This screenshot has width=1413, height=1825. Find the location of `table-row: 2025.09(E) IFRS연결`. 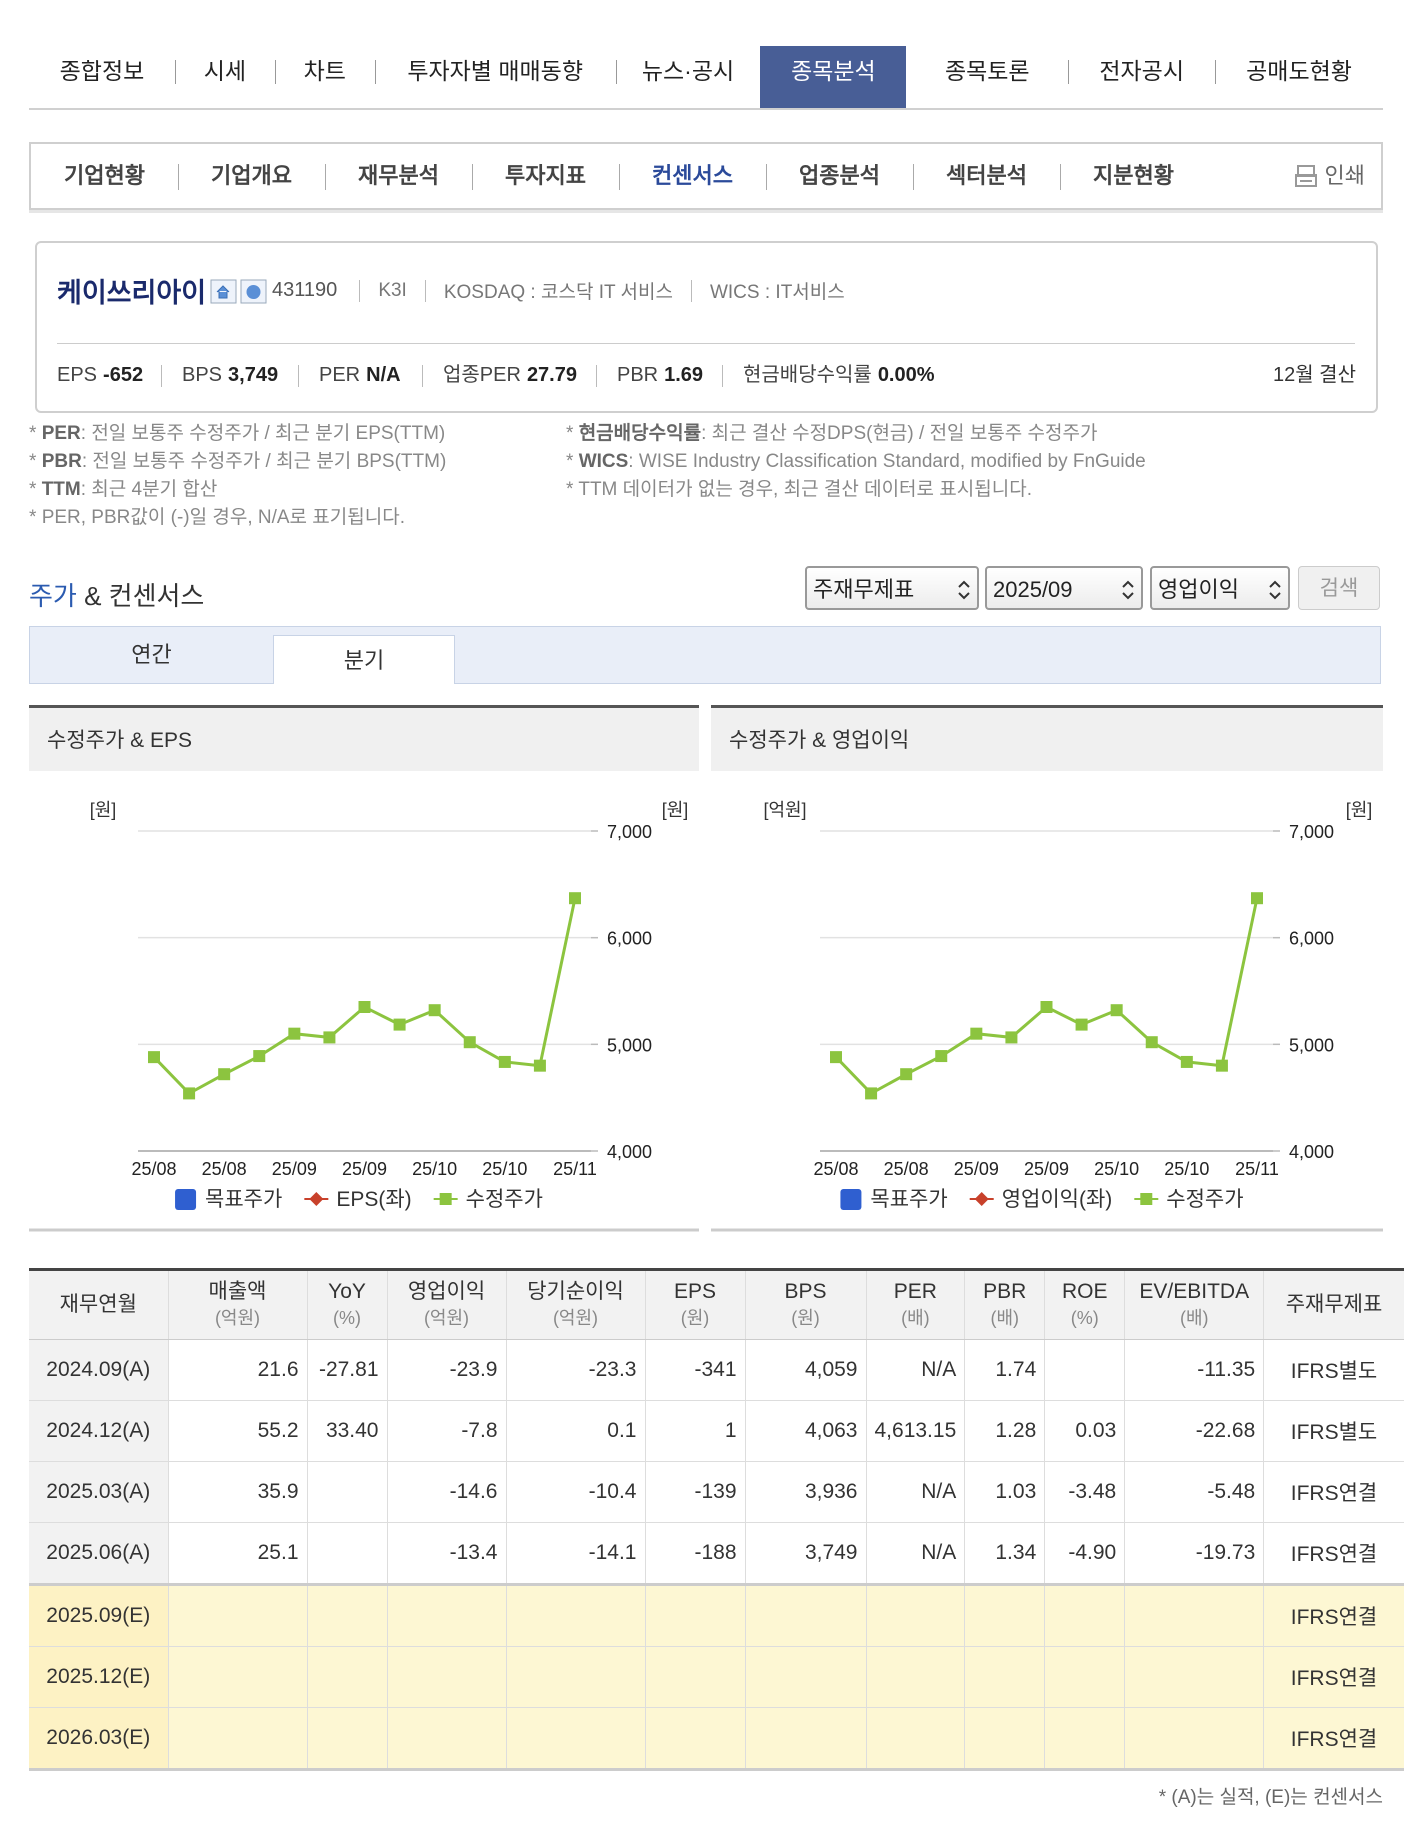

table-row: 2025.09(E) IFRS연결 is located at coordinates (716, 1615).